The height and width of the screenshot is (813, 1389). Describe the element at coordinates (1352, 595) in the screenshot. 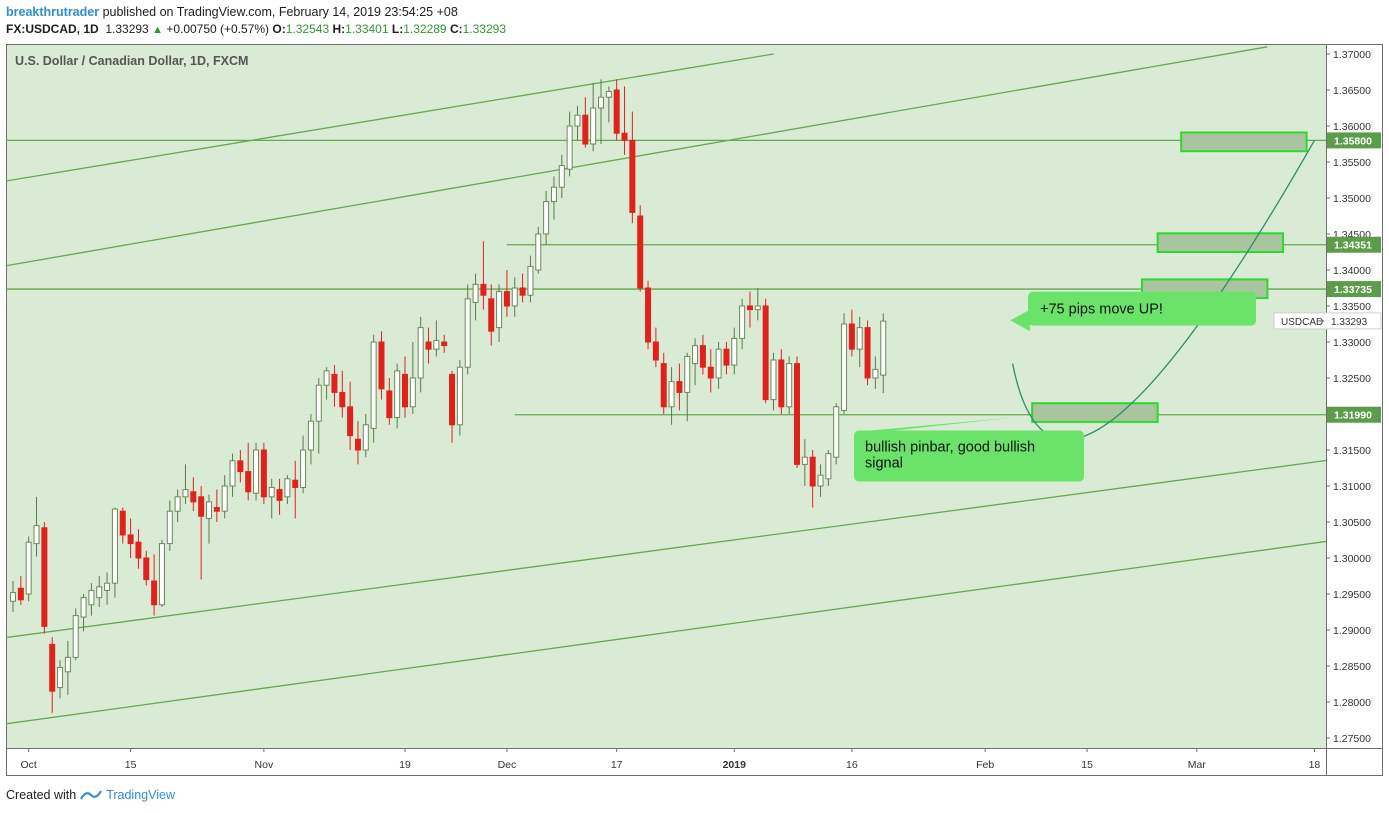

I see `y-tick-label: 1.29500` at that location.